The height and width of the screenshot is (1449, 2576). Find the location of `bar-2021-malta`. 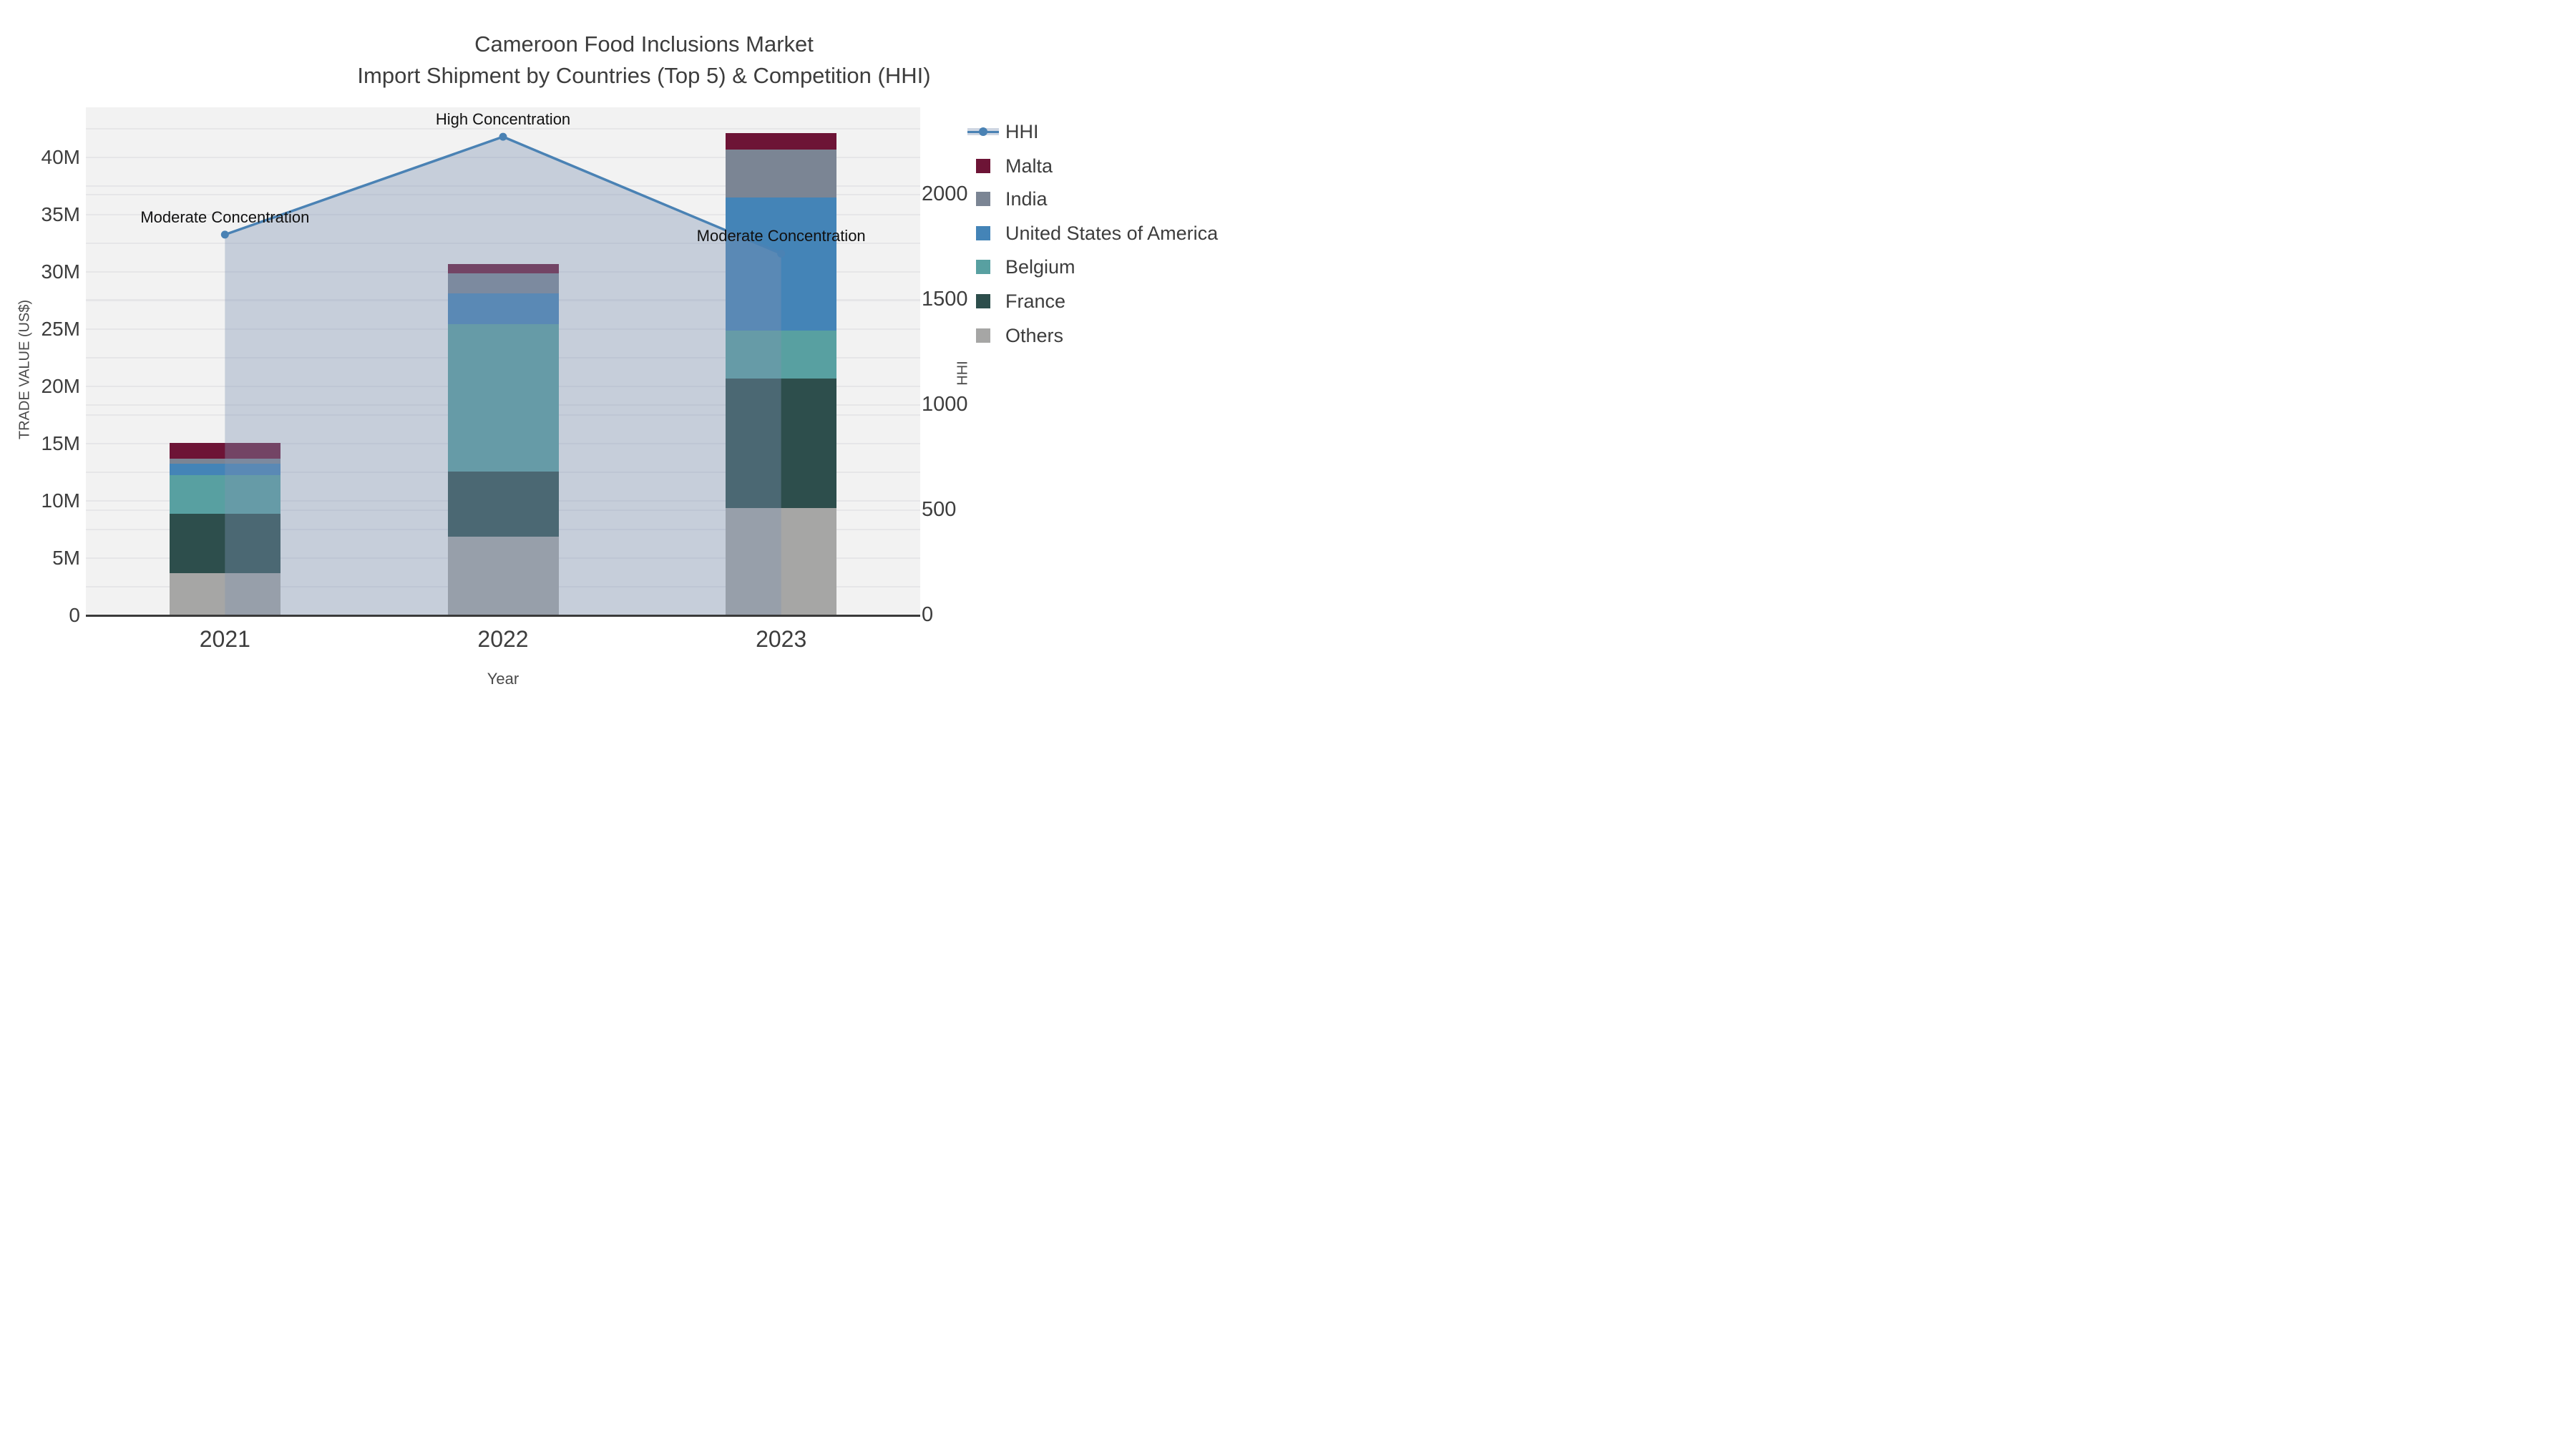

bar-2021-malta is located at coordinates (224, 451).